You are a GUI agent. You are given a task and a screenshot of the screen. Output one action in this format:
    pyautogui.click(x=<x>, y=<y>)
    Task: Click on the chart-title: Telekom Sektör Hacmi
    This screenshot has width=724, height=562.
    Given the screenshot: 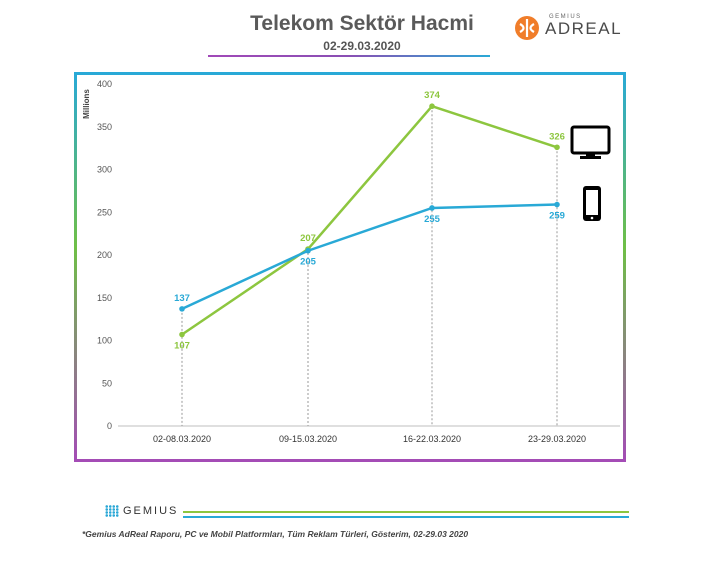 What is the action you would take?
    pyautogui.click(x=362, y=23)
    